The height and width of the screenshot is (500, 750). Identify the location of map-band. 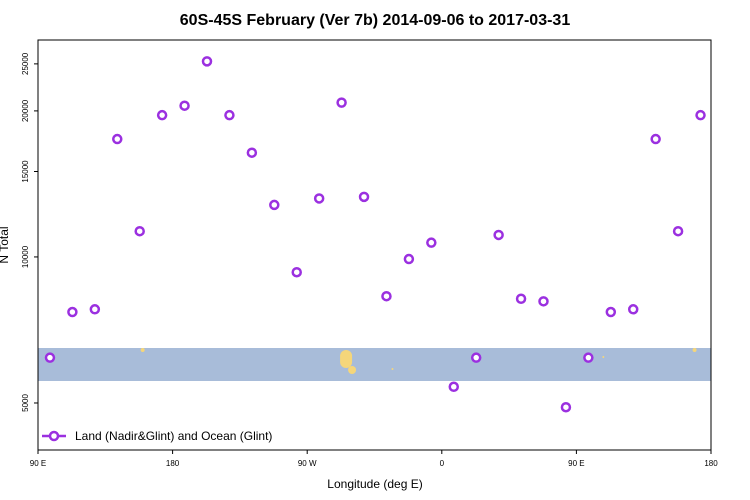
(374, 364).